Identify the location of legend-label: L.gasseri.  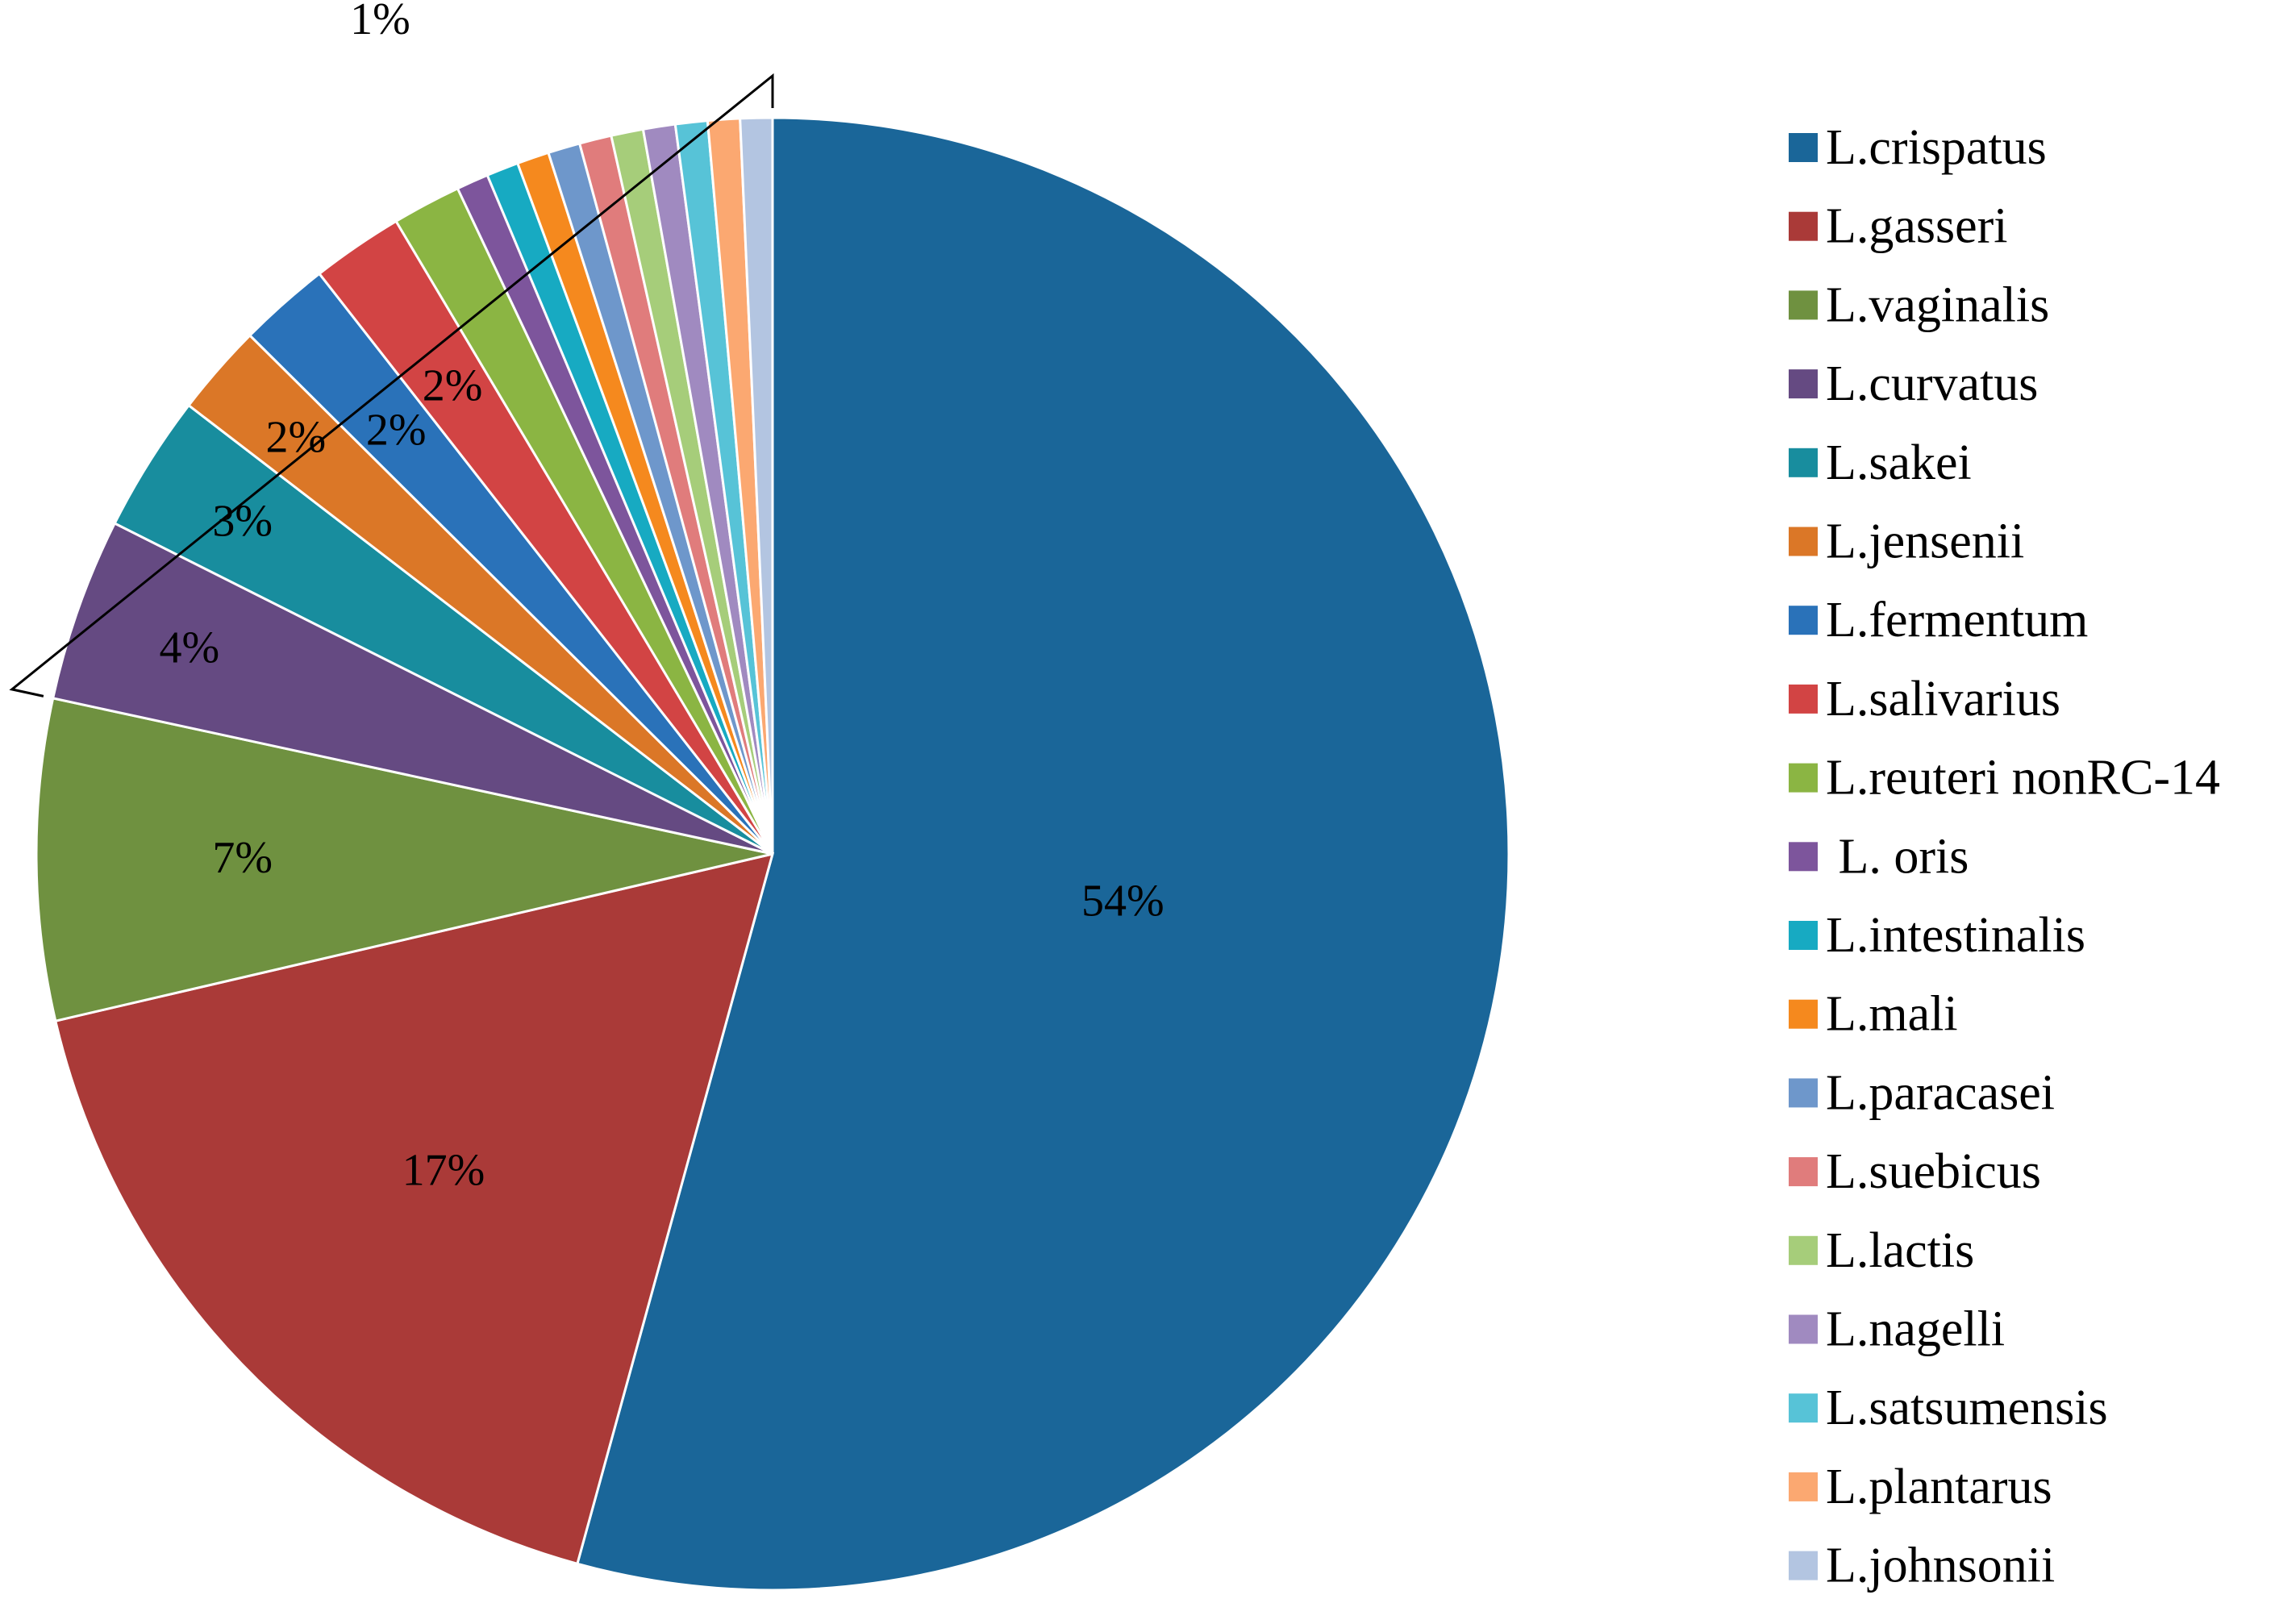
(1917, 226).